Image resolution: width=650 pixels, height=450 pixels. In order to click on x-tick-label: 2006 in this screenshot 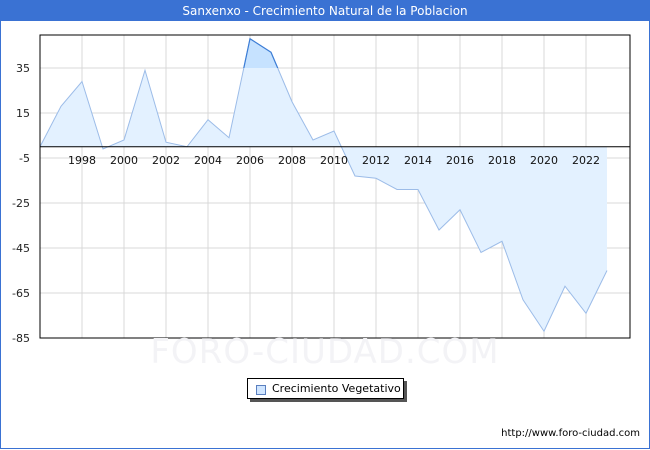, I will do `click(250, 160)`.